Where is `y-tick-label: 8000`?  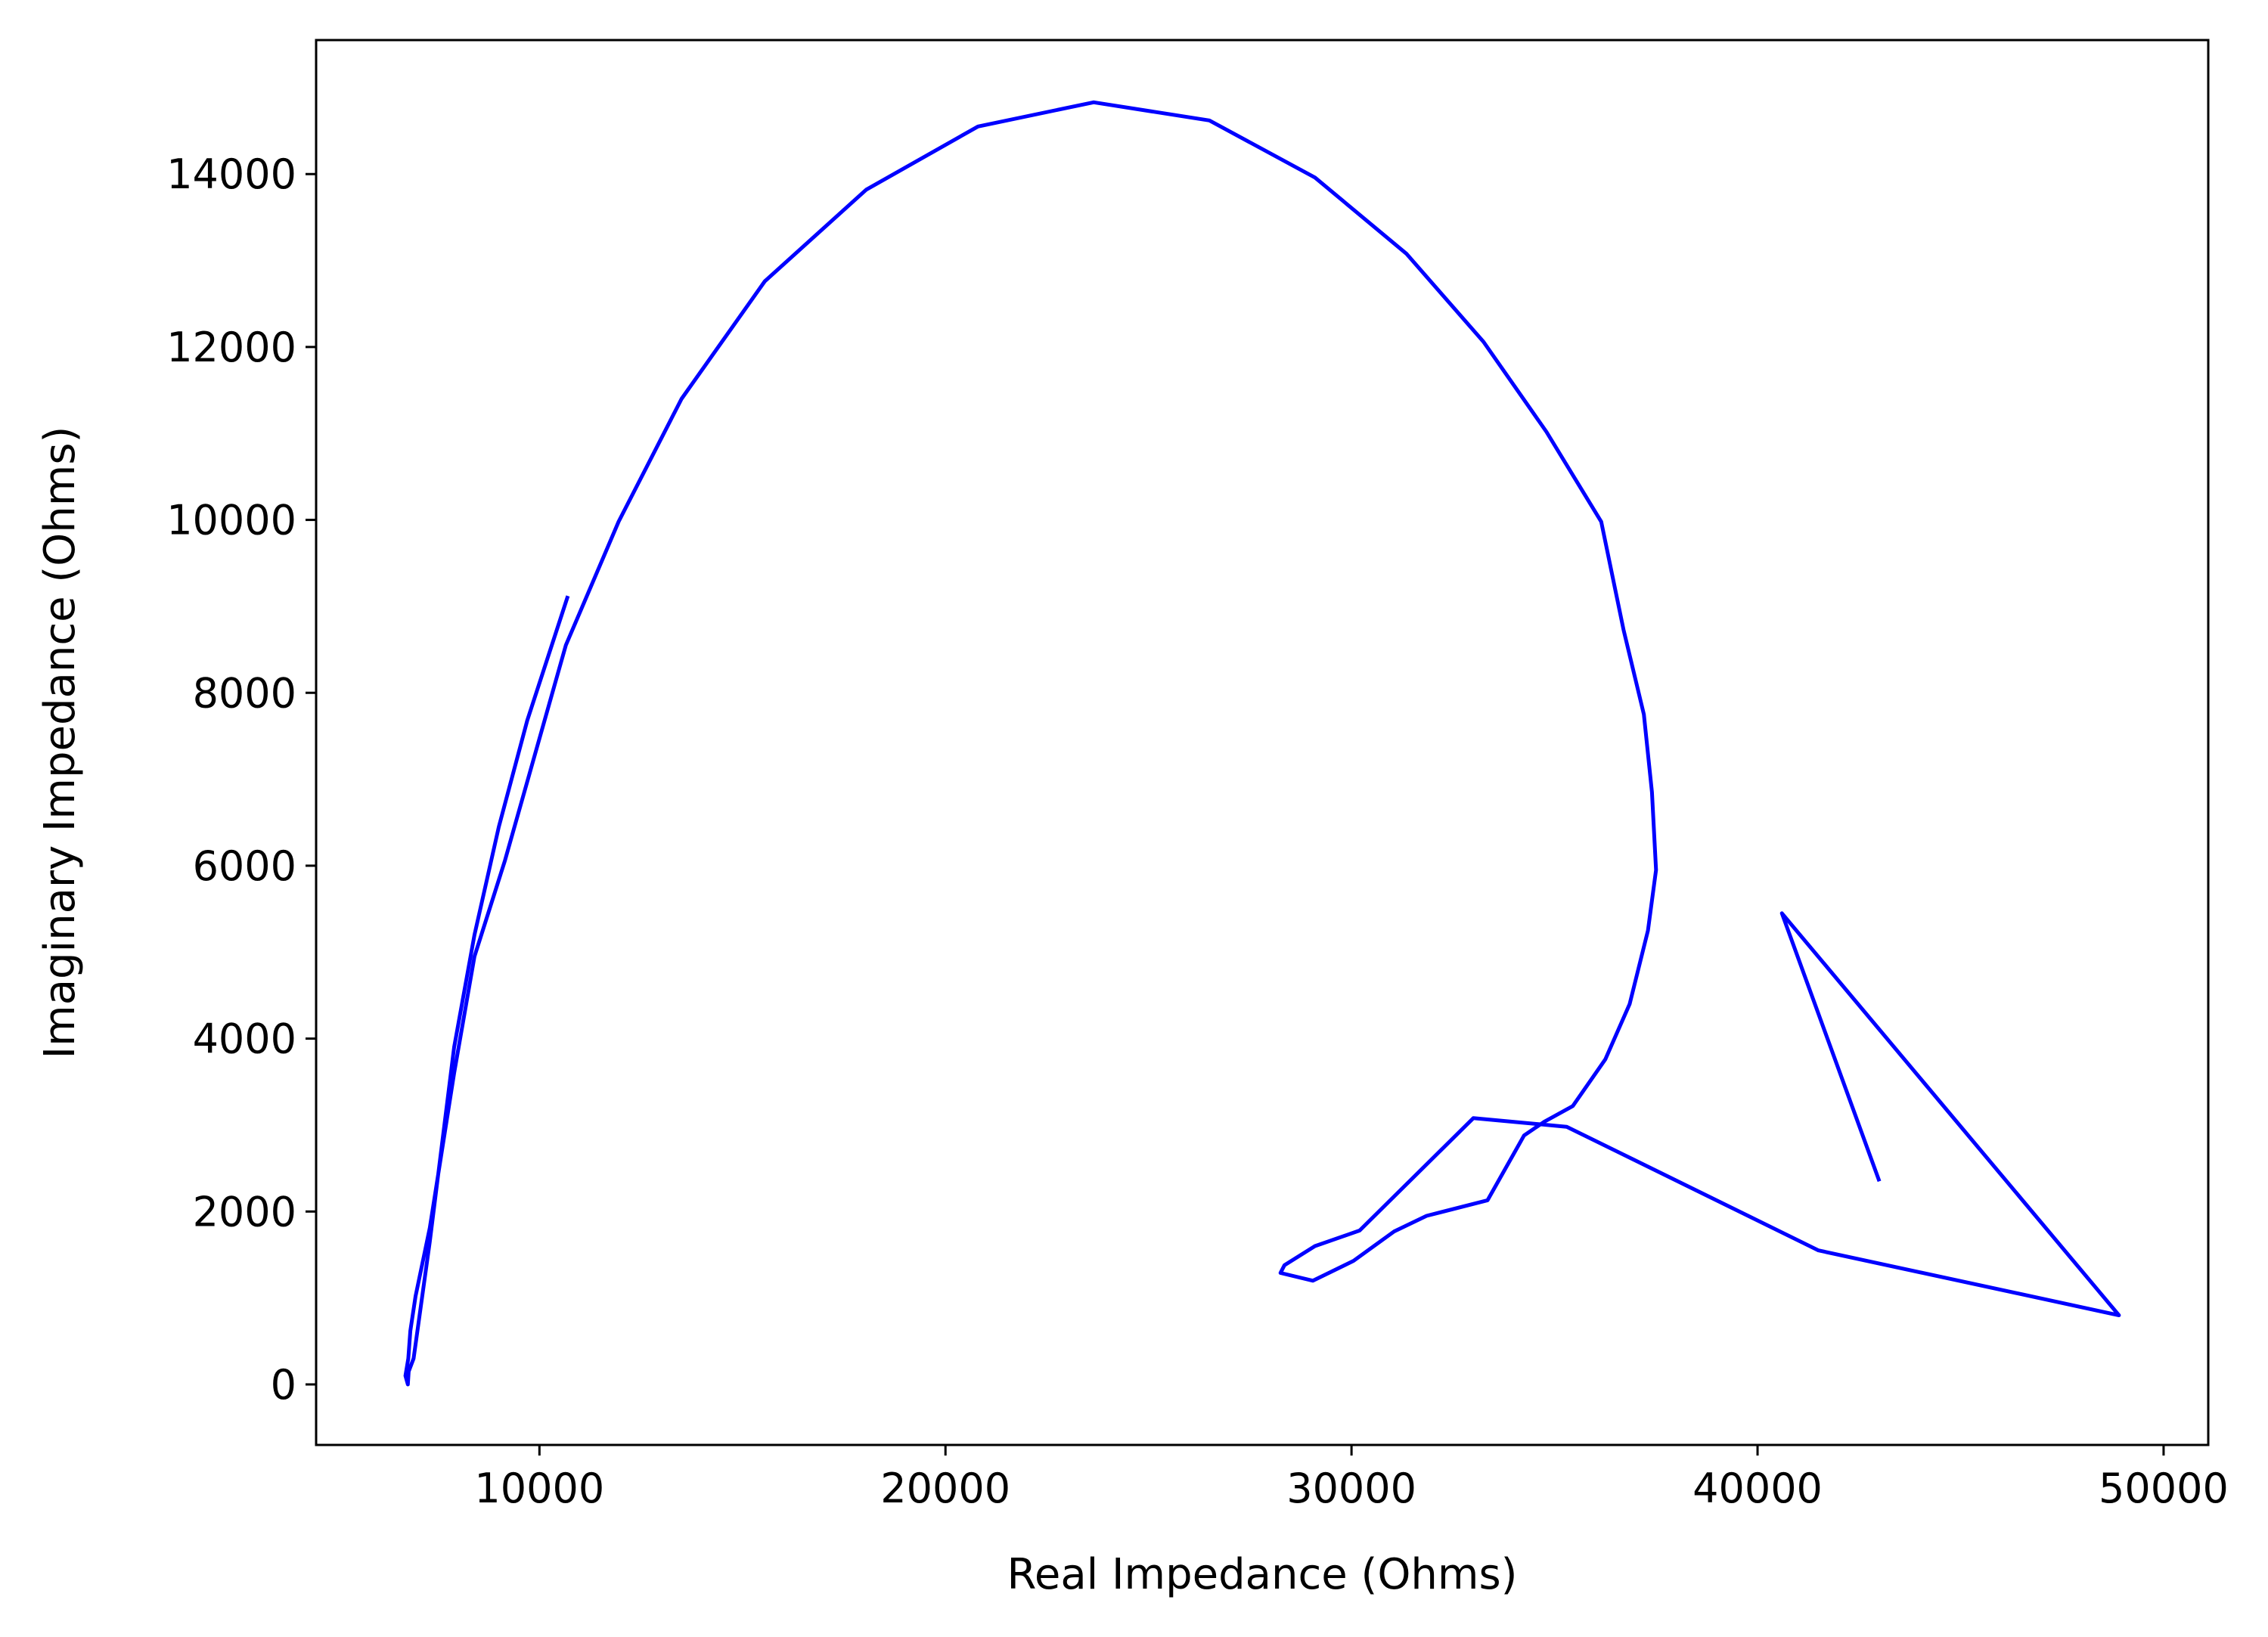 y-tick-label: 8000 is located at coordinates (244, 693).